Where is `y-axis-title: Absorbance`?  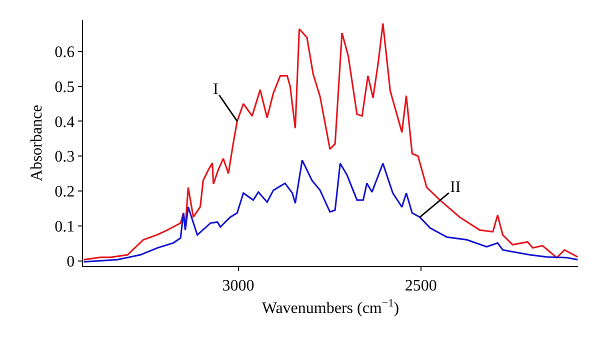
y-axis-title: Absorbance is located at coordinates (37, 143).